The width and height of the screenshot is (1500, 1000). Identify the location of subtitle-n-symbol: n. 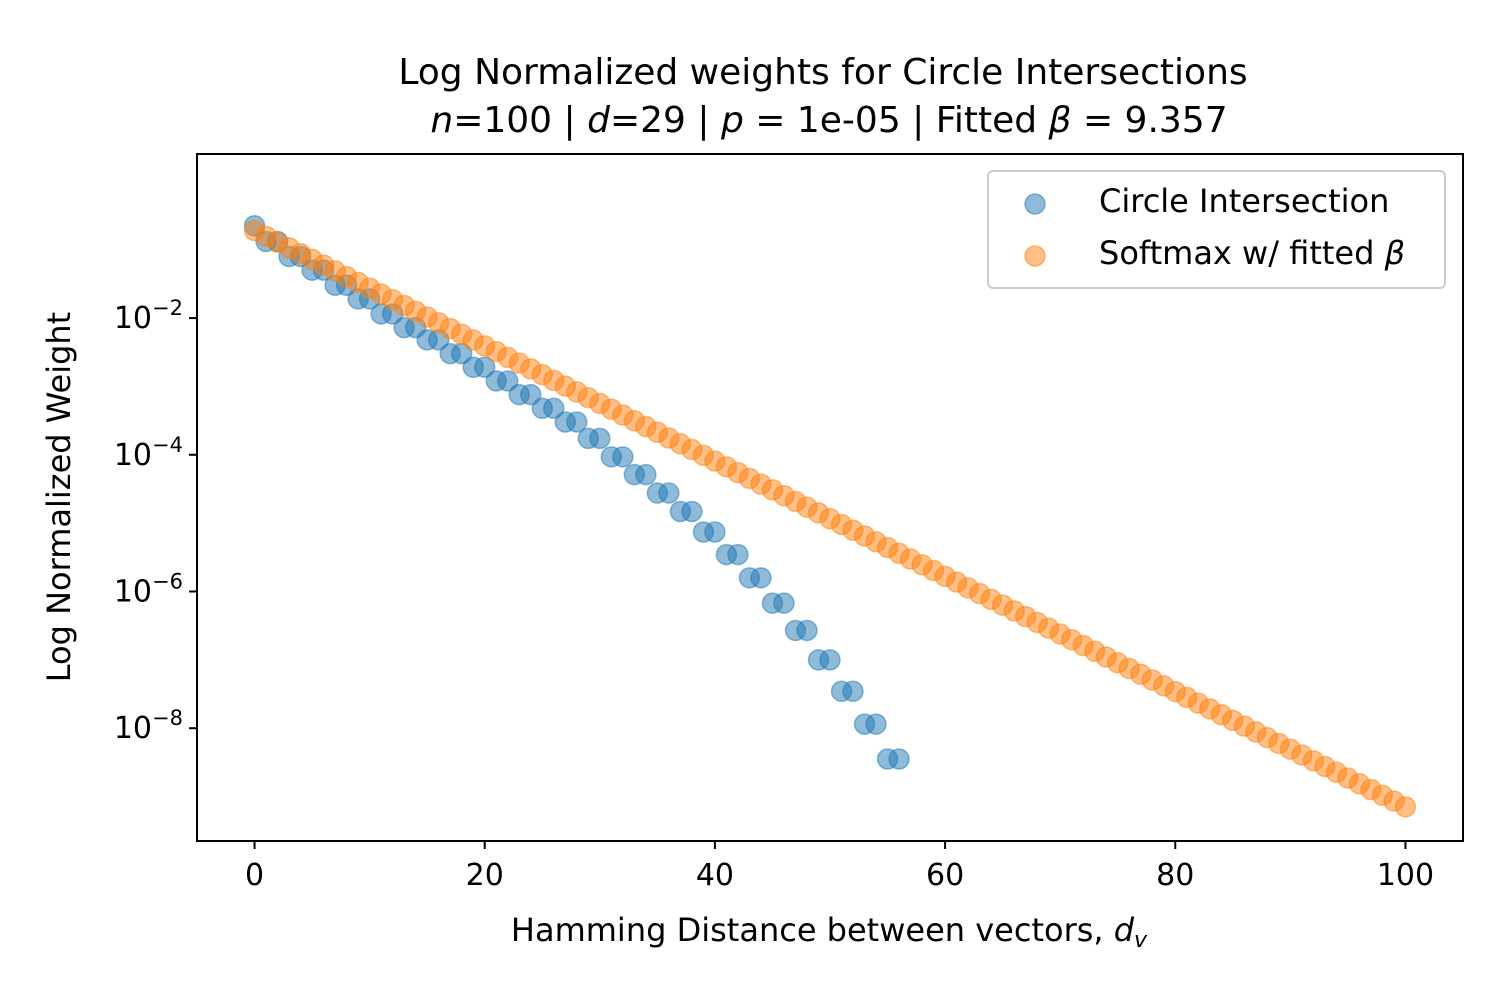
(441, 120).